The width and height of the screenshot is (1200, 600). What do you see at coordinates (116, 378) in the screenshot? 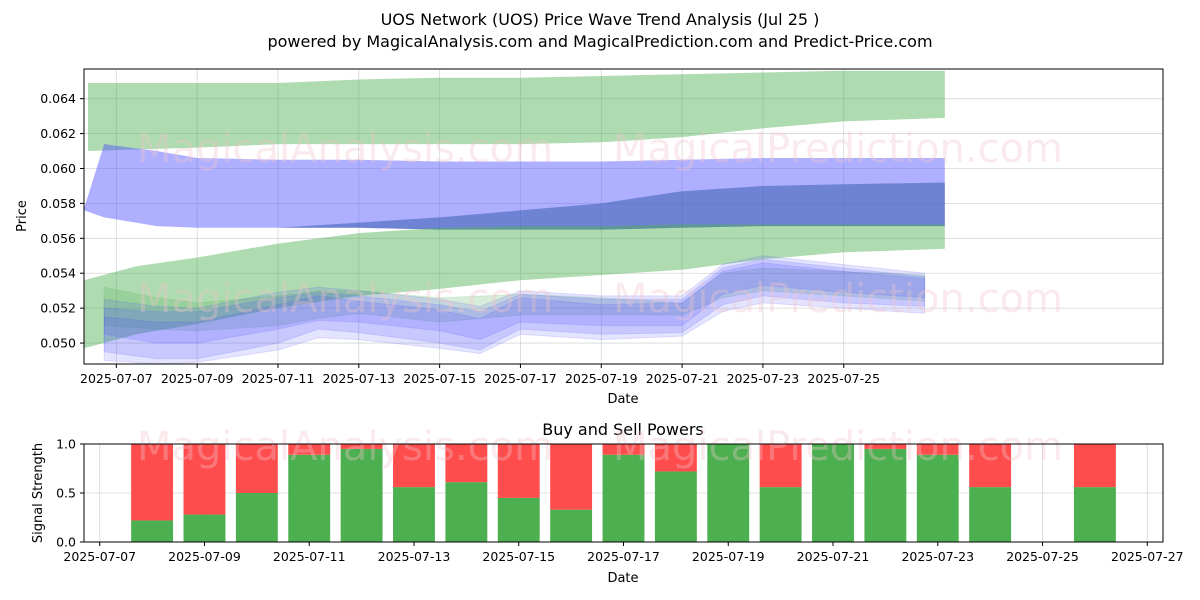
I see `price-x-tick-label: 2025-07-07` at bounding box center [116, 378].